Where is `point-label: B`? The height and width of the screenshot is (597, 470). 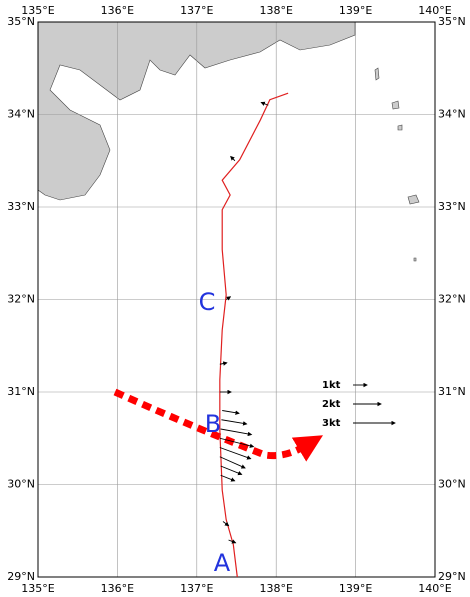
point-label: B is located at coordinates (213, 424).